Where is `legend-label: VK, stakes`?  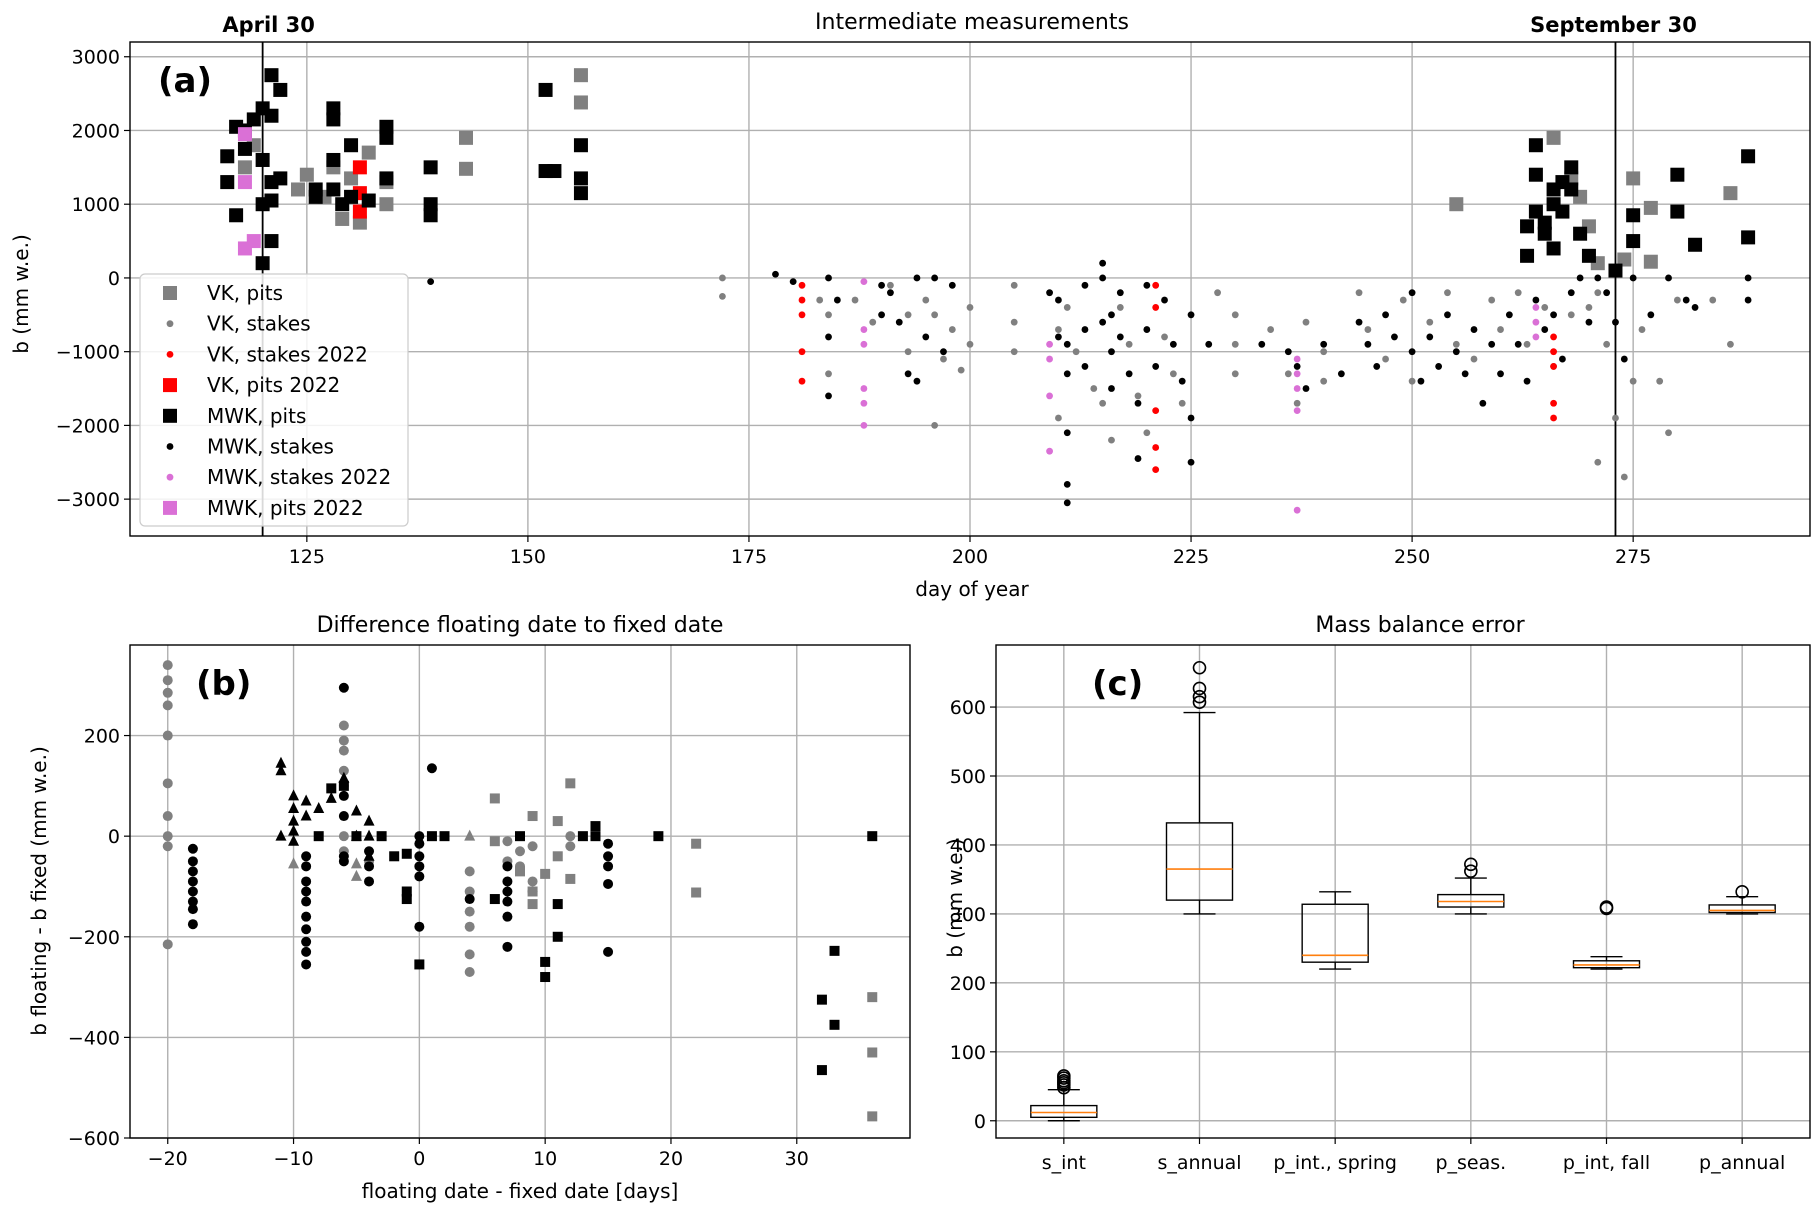
legend-label: VK, stakes is located at coordinates (259, 324).